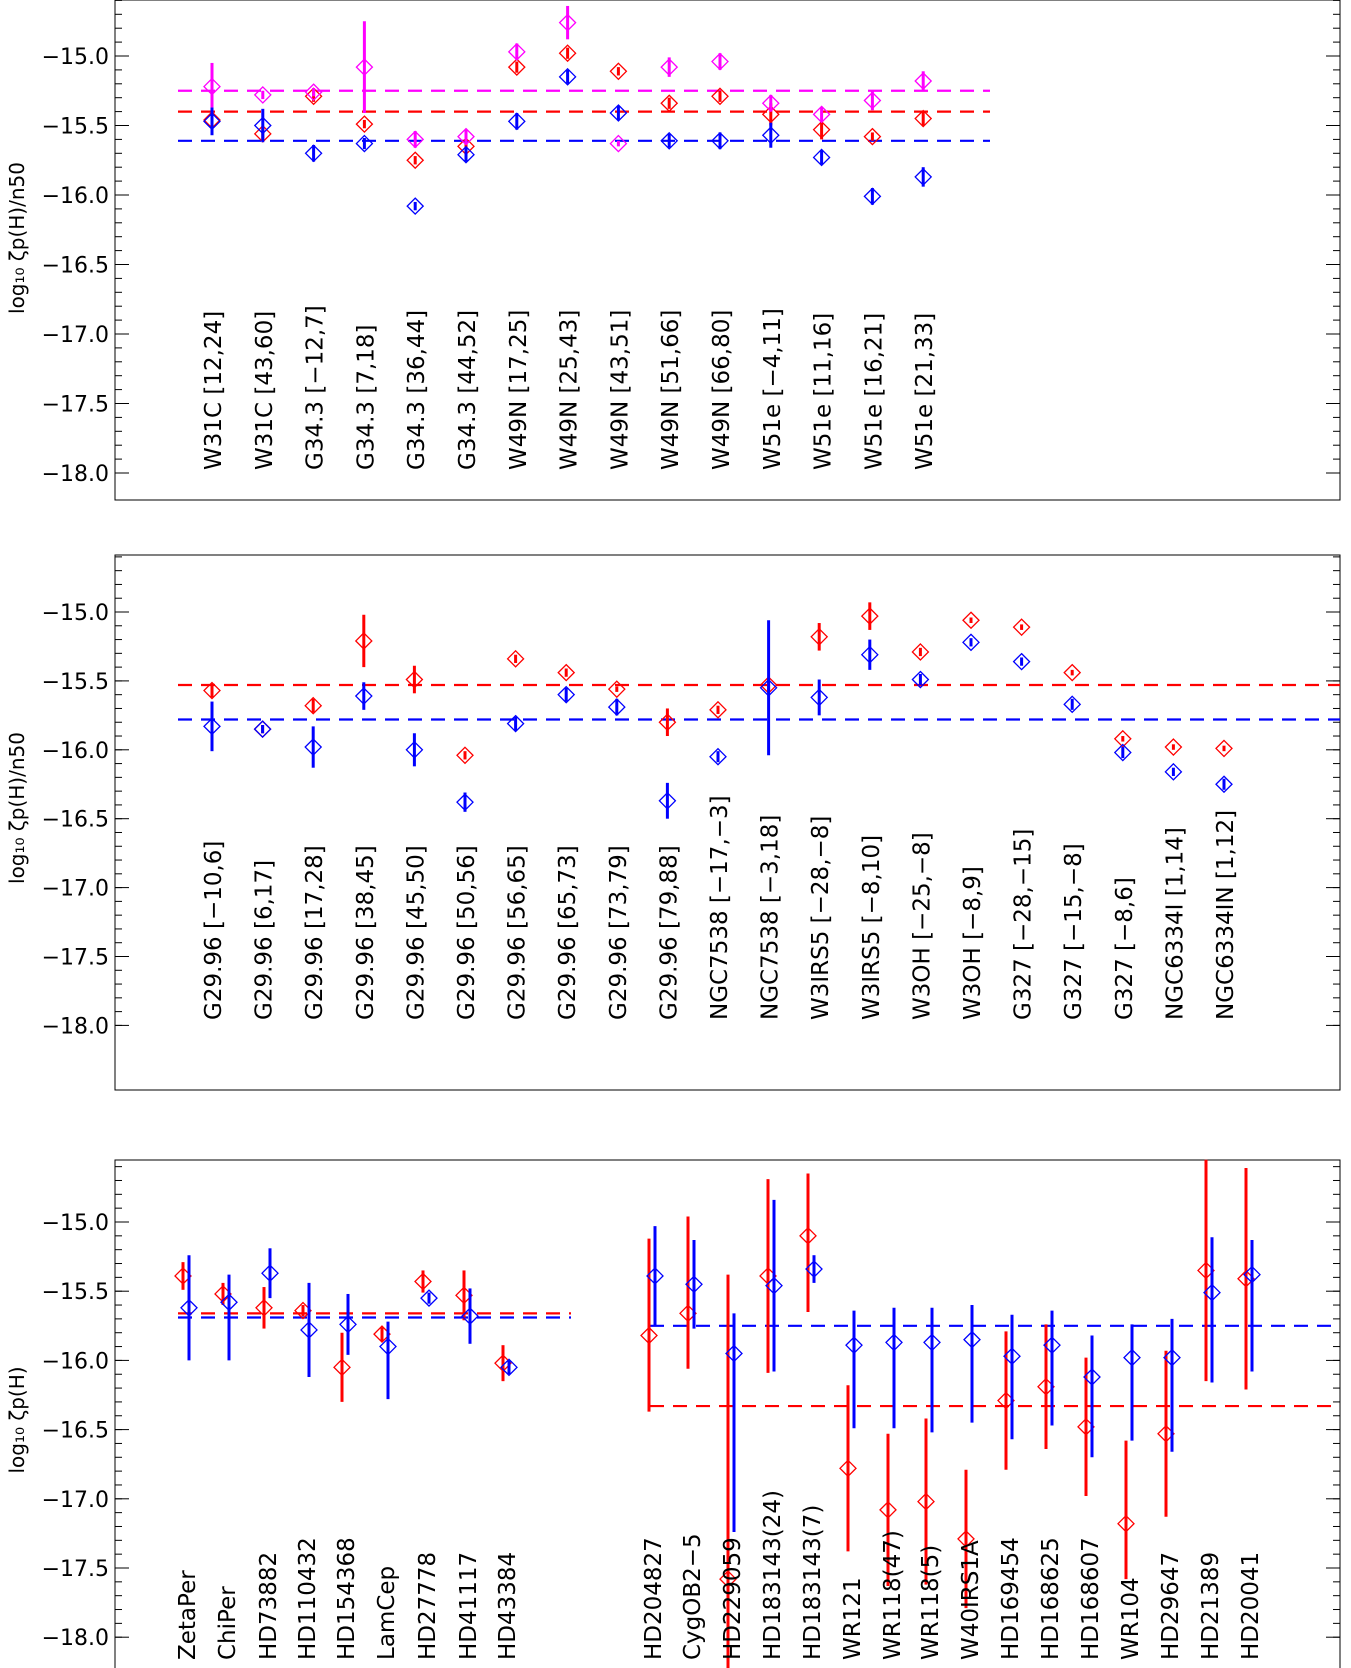 Image resolution: width=1351 pixels, height=1668 pixels. Describe the element at coordinates (584, 115) in the screenshot. I see `panel-top-reference-lines` at that location.